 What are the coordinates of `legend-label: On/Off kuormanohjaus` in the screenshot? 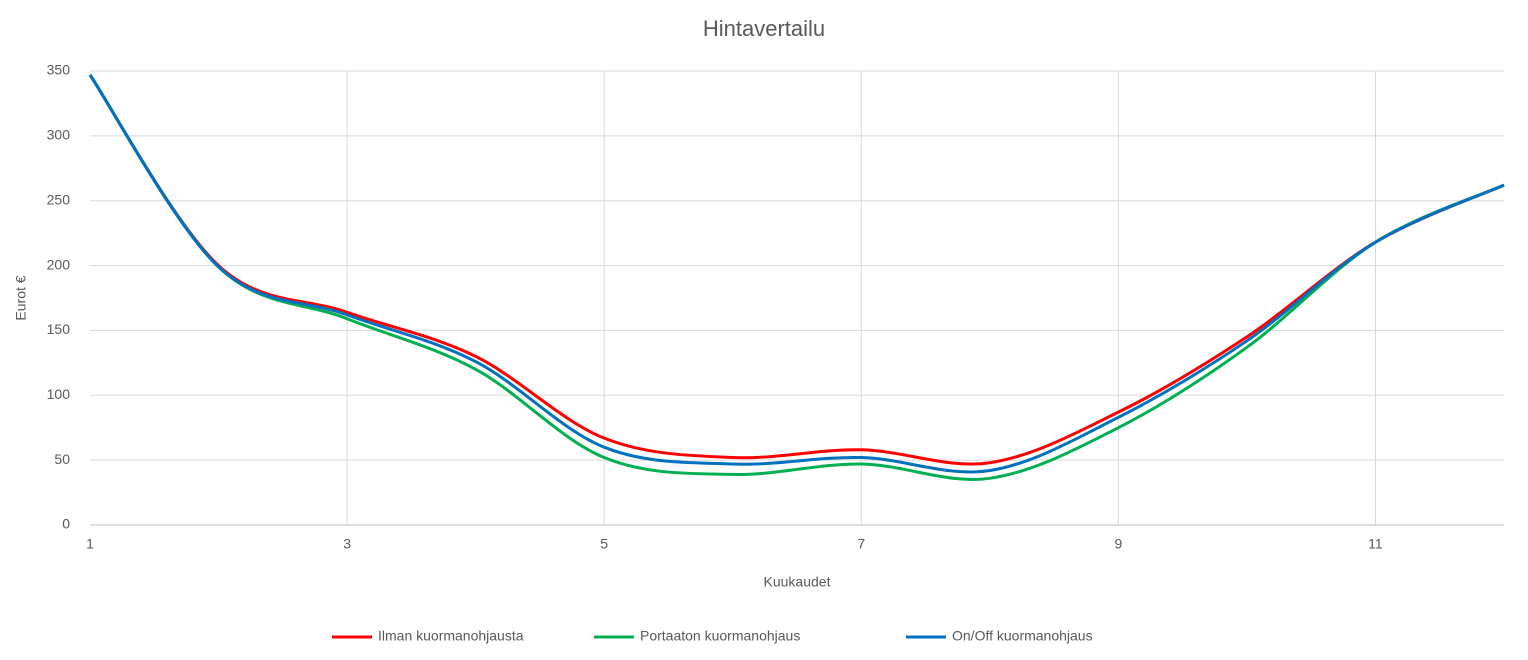 It's located at (1022, 636).